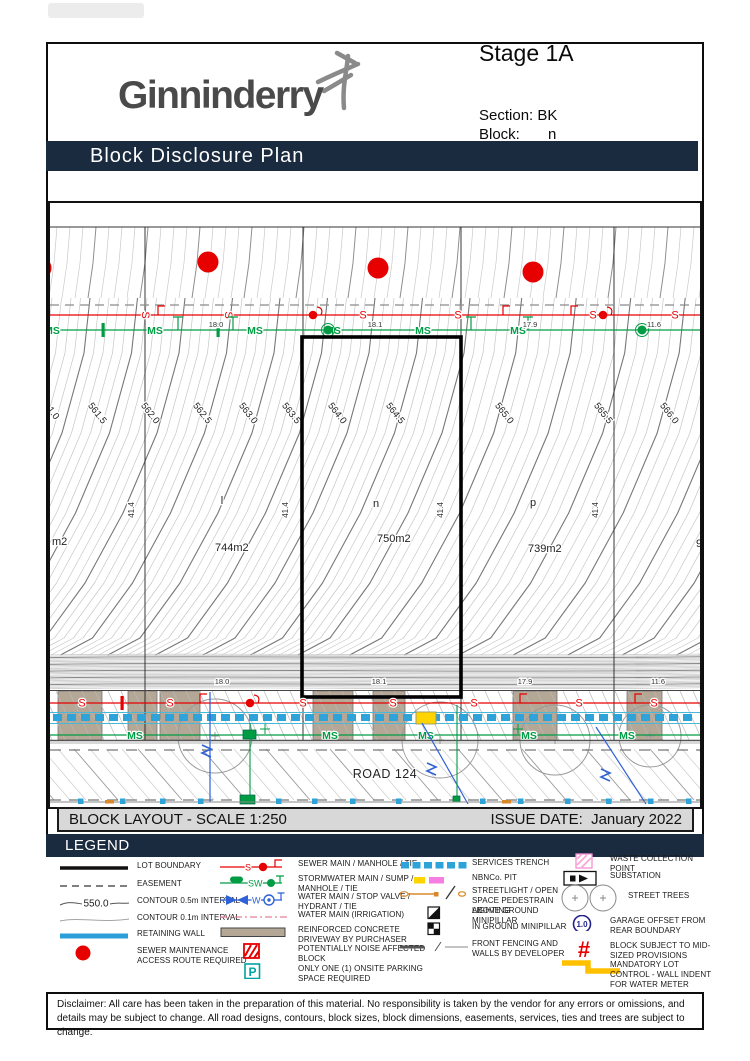  I want to click on legend-label: WATER MAIN (IRRIGATION), so click(351, 914).